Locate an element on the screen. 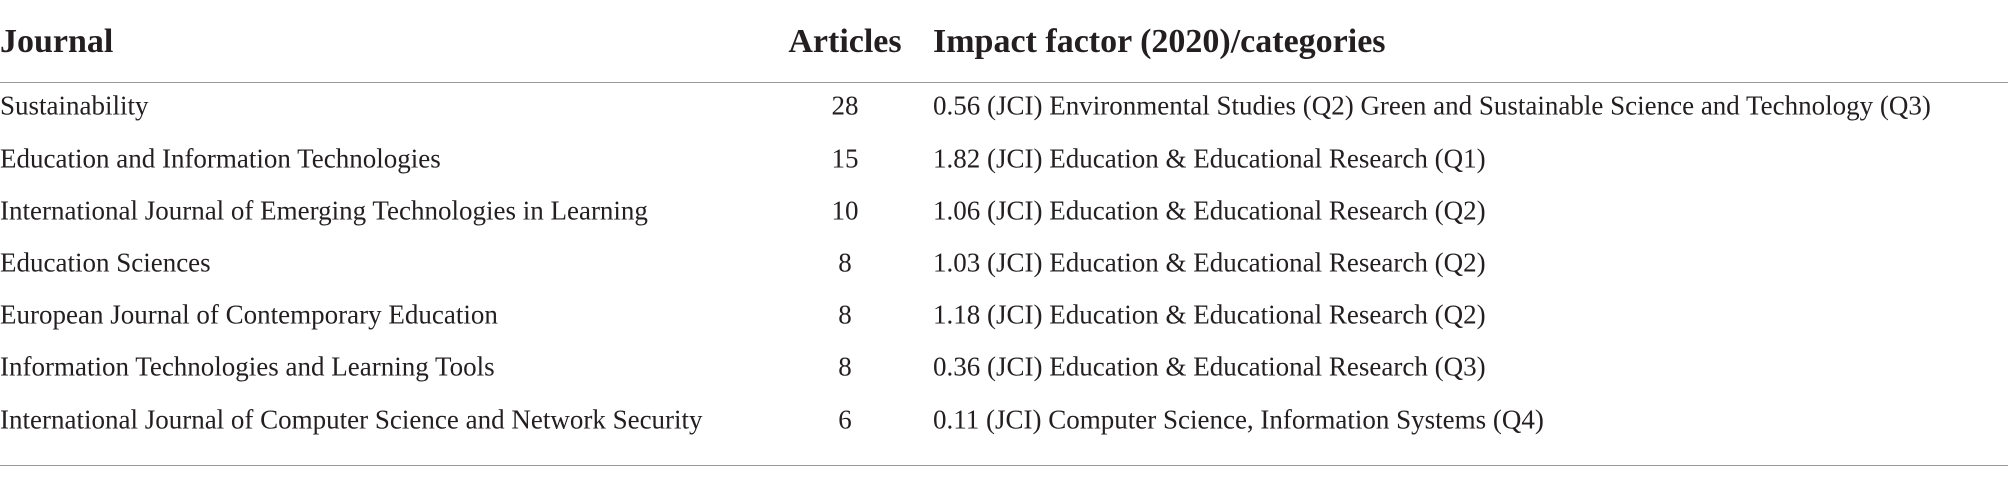  column-header: Impact factor (2020)/categories is located at coordinates (1159, 41).